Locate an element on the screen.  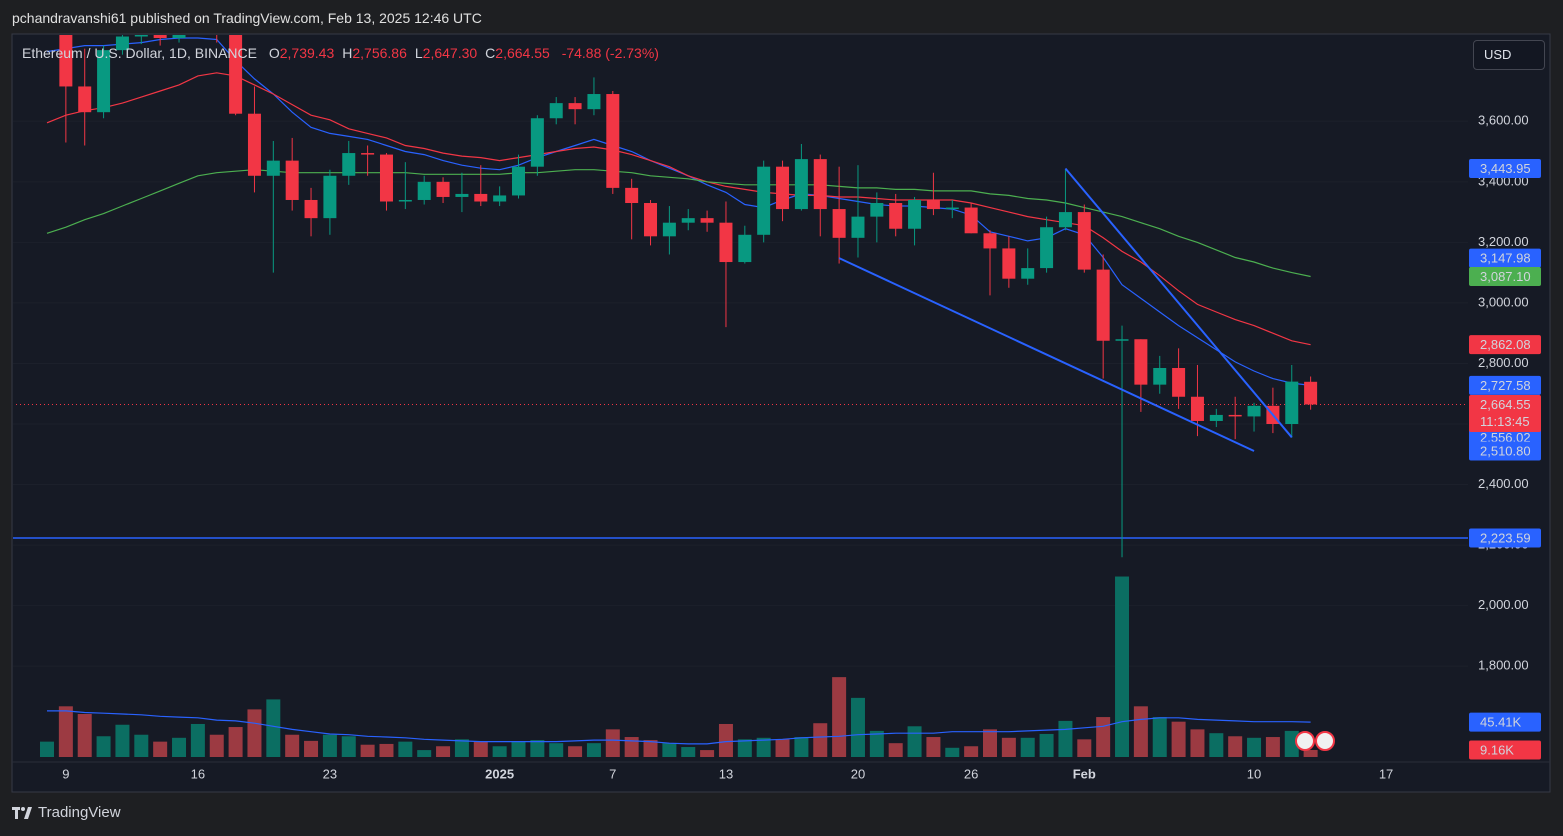
y-tick-label: 2,800.00 is located at coordinates (1503, 362).